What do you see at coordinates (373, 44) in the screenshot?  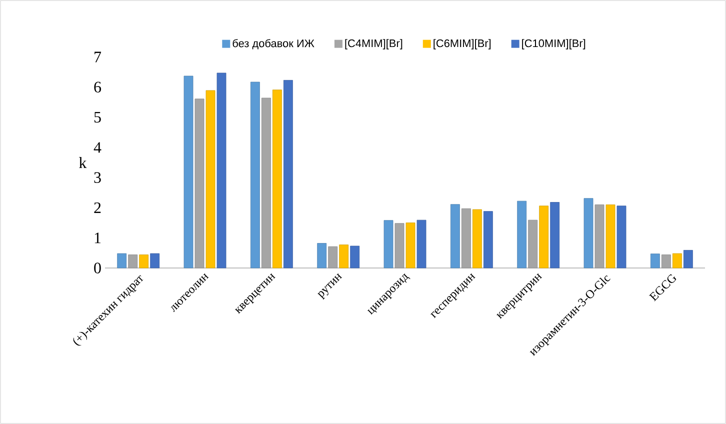 I see `legend-label: [C4MIM][Br]` at bounding box center [373, 44].